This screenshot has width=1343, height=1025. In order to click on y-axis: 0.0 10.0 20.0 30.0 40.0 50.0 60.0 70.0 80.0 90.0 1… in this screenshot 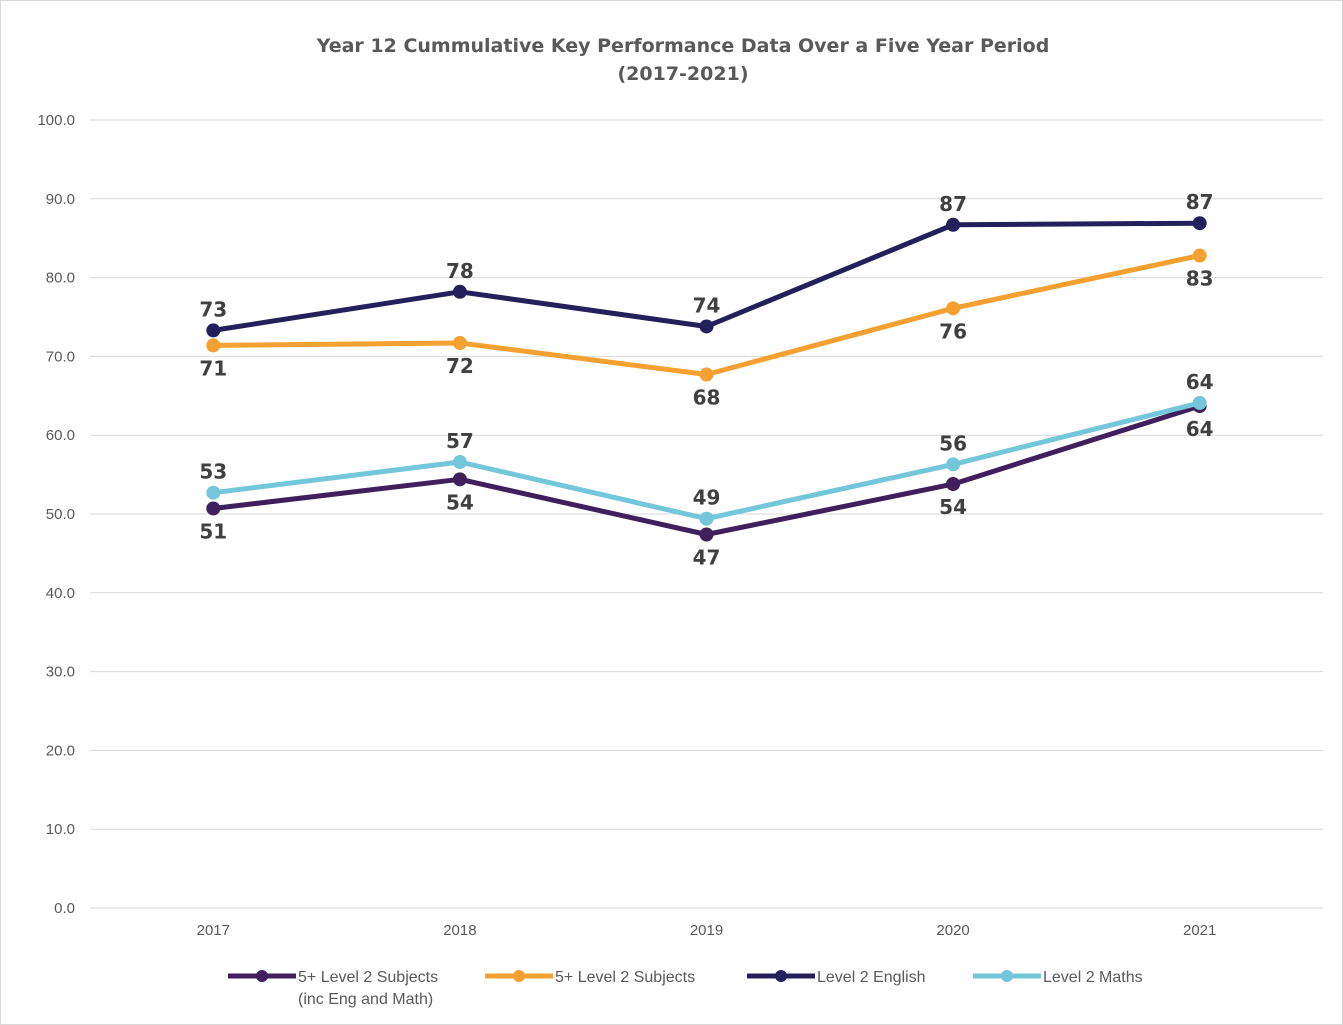, I will do `click(56, 514)`.